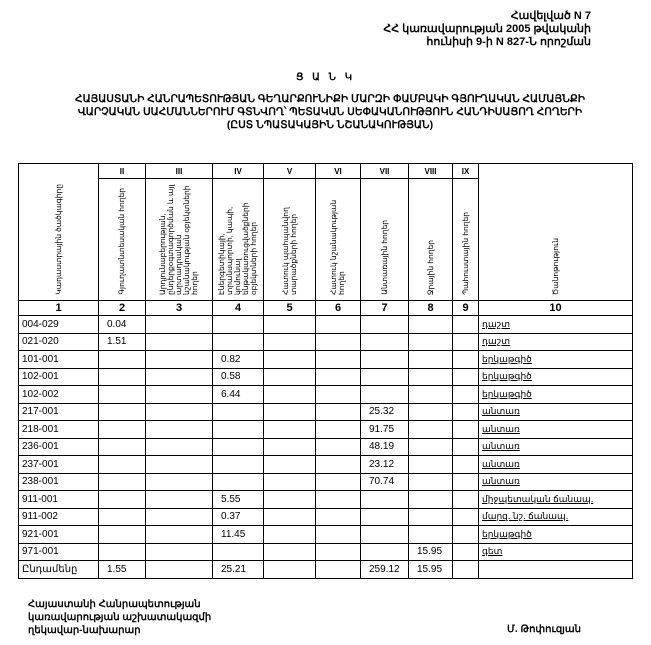  What do you see at coordinates (430, 171) in the screenshot?
I see `column-roman-numeral: VIII` at bounding box center [430, 171].